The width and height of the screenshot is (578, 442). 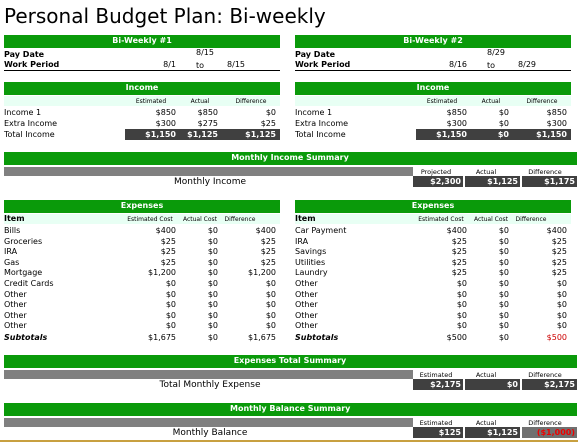 I want to click on page-title: Personal Budget Plan: Bi-weekly, so click(x=165, y=16).